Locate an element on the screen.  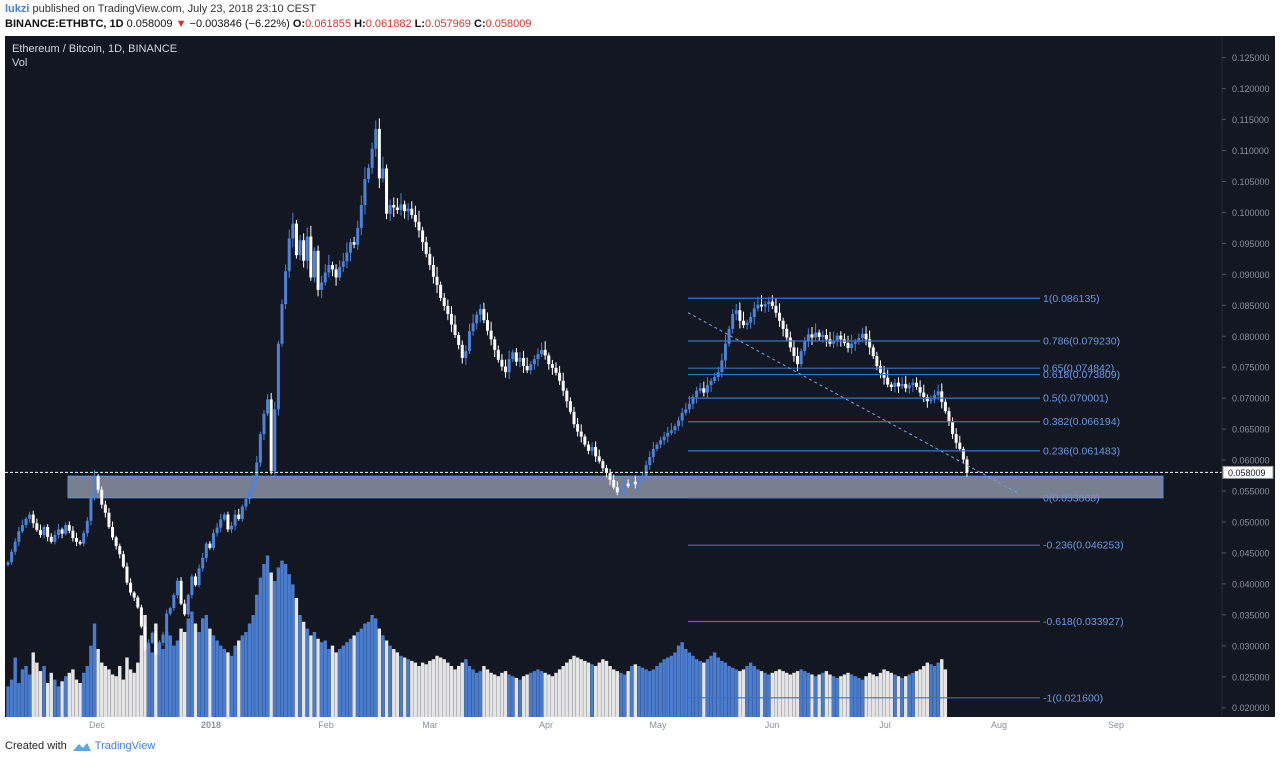
x-tick-label: Mar is located at coordinates (430, 725).